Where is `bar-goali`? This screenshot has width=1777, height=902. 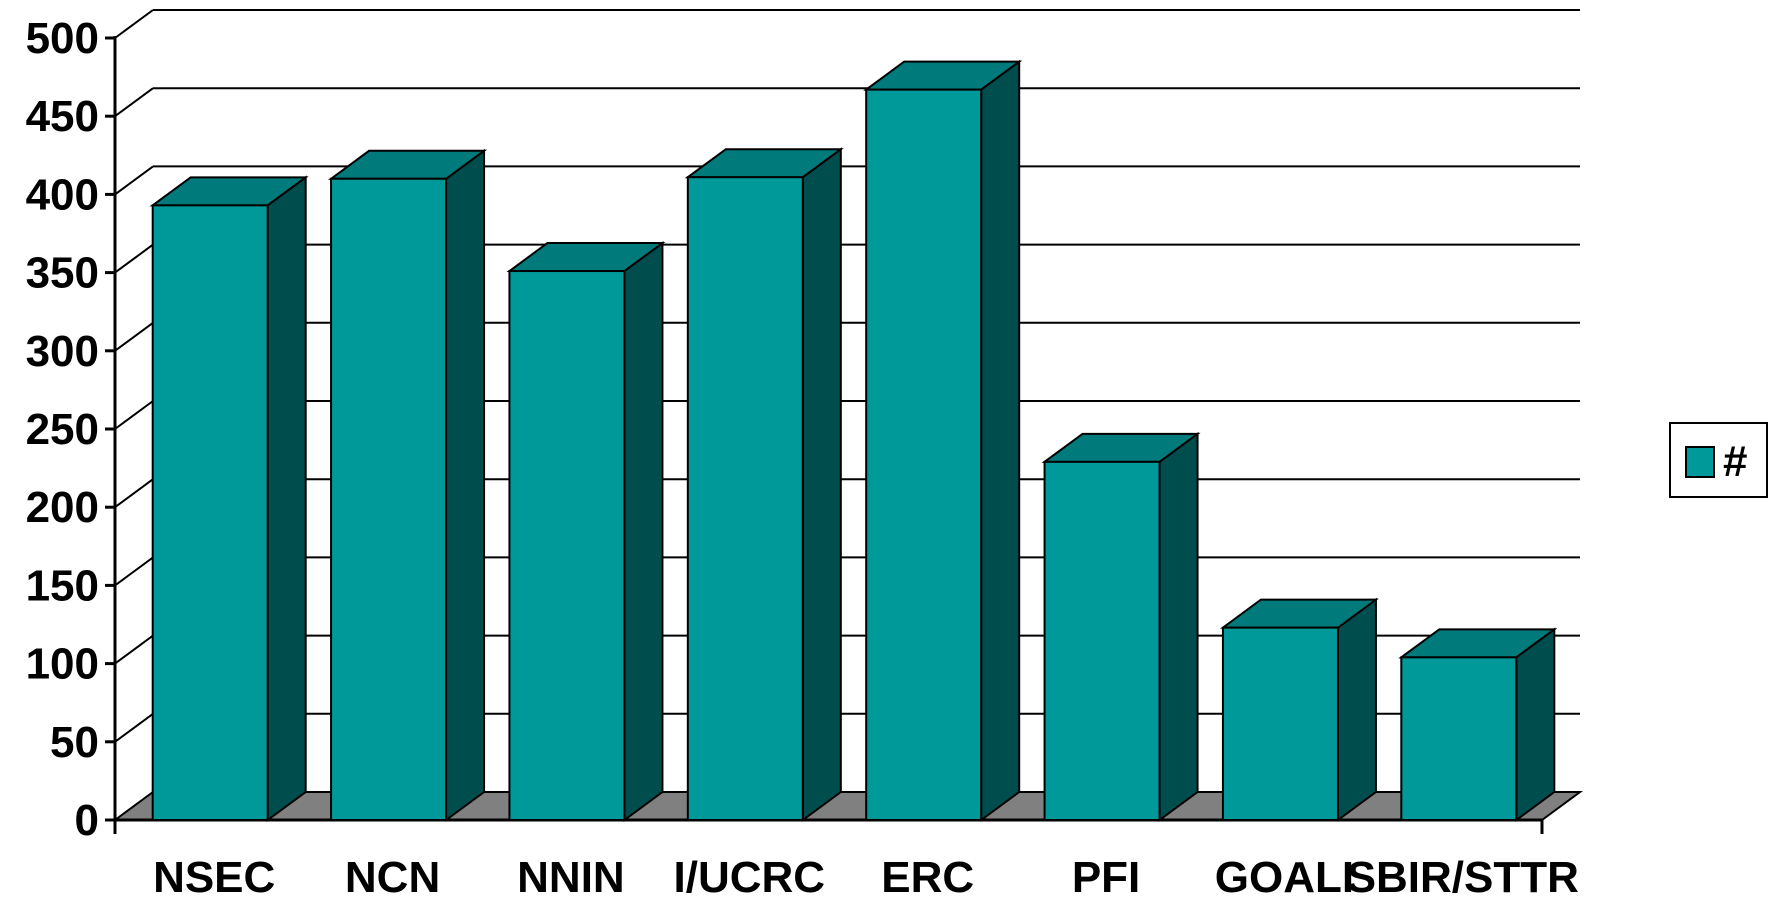 bar-goali is located at coordinates (1299, 709).